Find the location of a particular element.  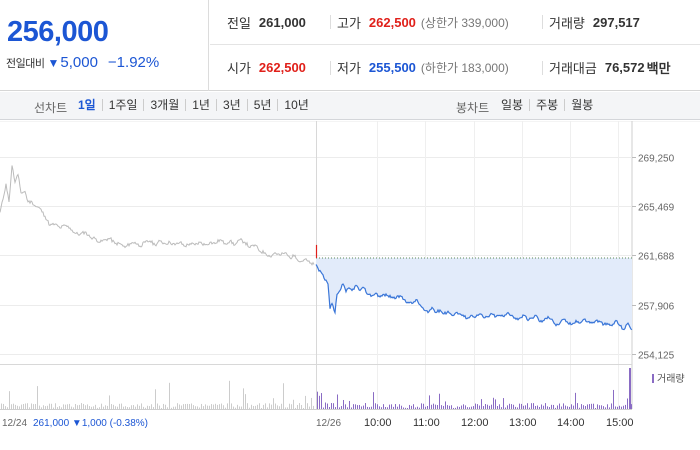

change-amount: 5,000 is located at coordinates (79, 62).